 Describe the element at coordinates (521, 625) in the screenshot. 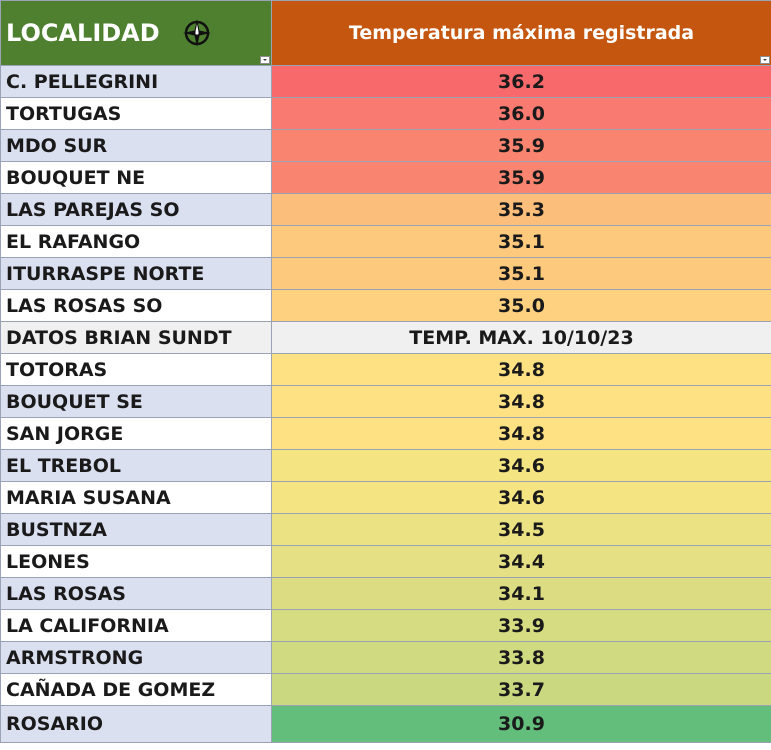

I see `temperature-cell: 33.9` at that location.